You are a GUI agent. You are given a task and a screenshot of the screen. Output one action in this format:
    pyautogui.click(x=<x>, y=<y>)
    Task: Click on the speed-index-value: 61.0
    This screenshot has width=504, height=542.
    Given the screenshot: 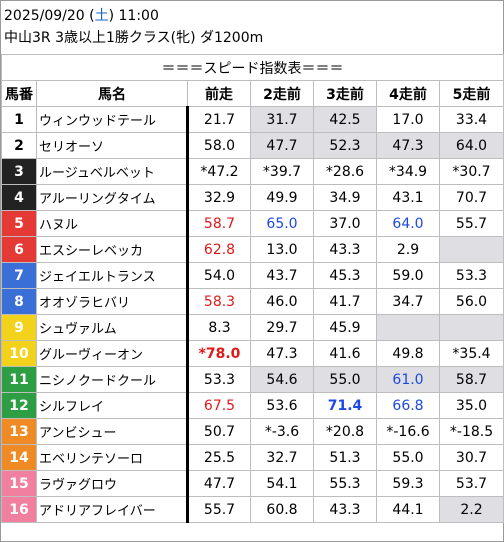 What is the action you would take?
    pyautogui.click(x=408, y=379)
    